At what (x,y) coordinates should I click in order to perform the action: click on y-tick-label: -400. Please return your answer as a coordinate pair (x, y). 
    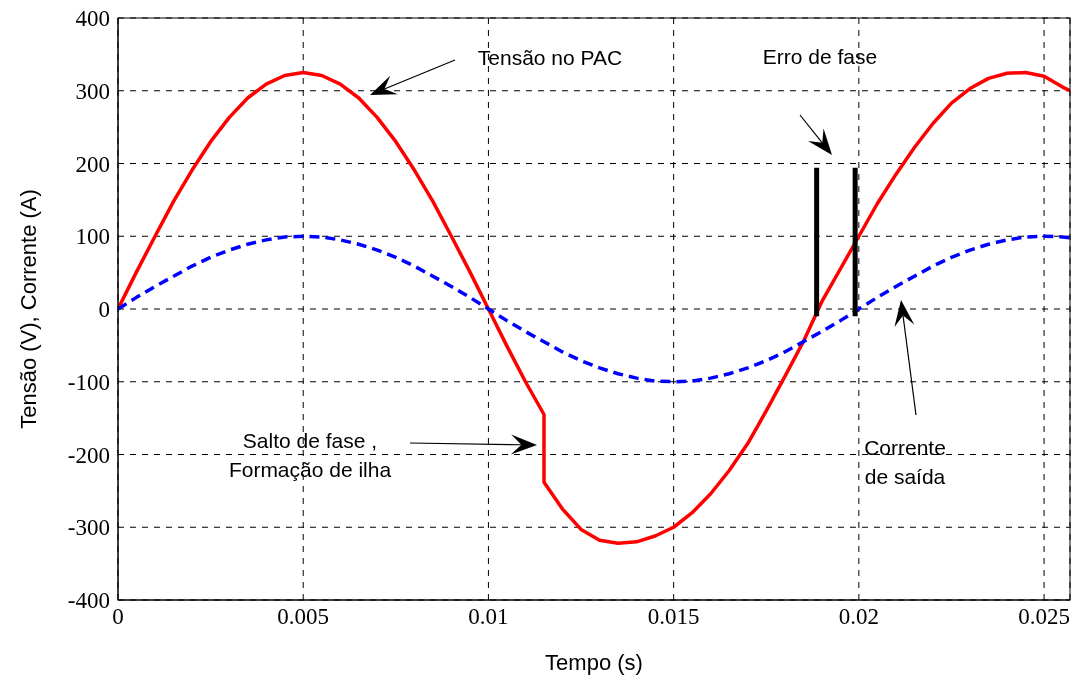
    Looking at the image, I should click on (88, 601).